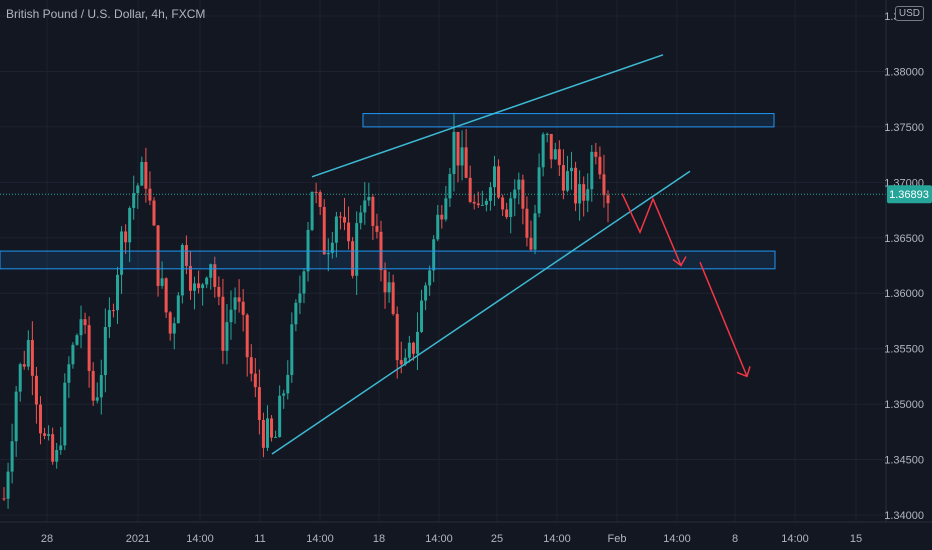 Image resolution: width=932 pixels, height=550 pixels. Describe the element at coordinates (379, 539) in the screenshot. I see `time-tick-label: 18` at that location.